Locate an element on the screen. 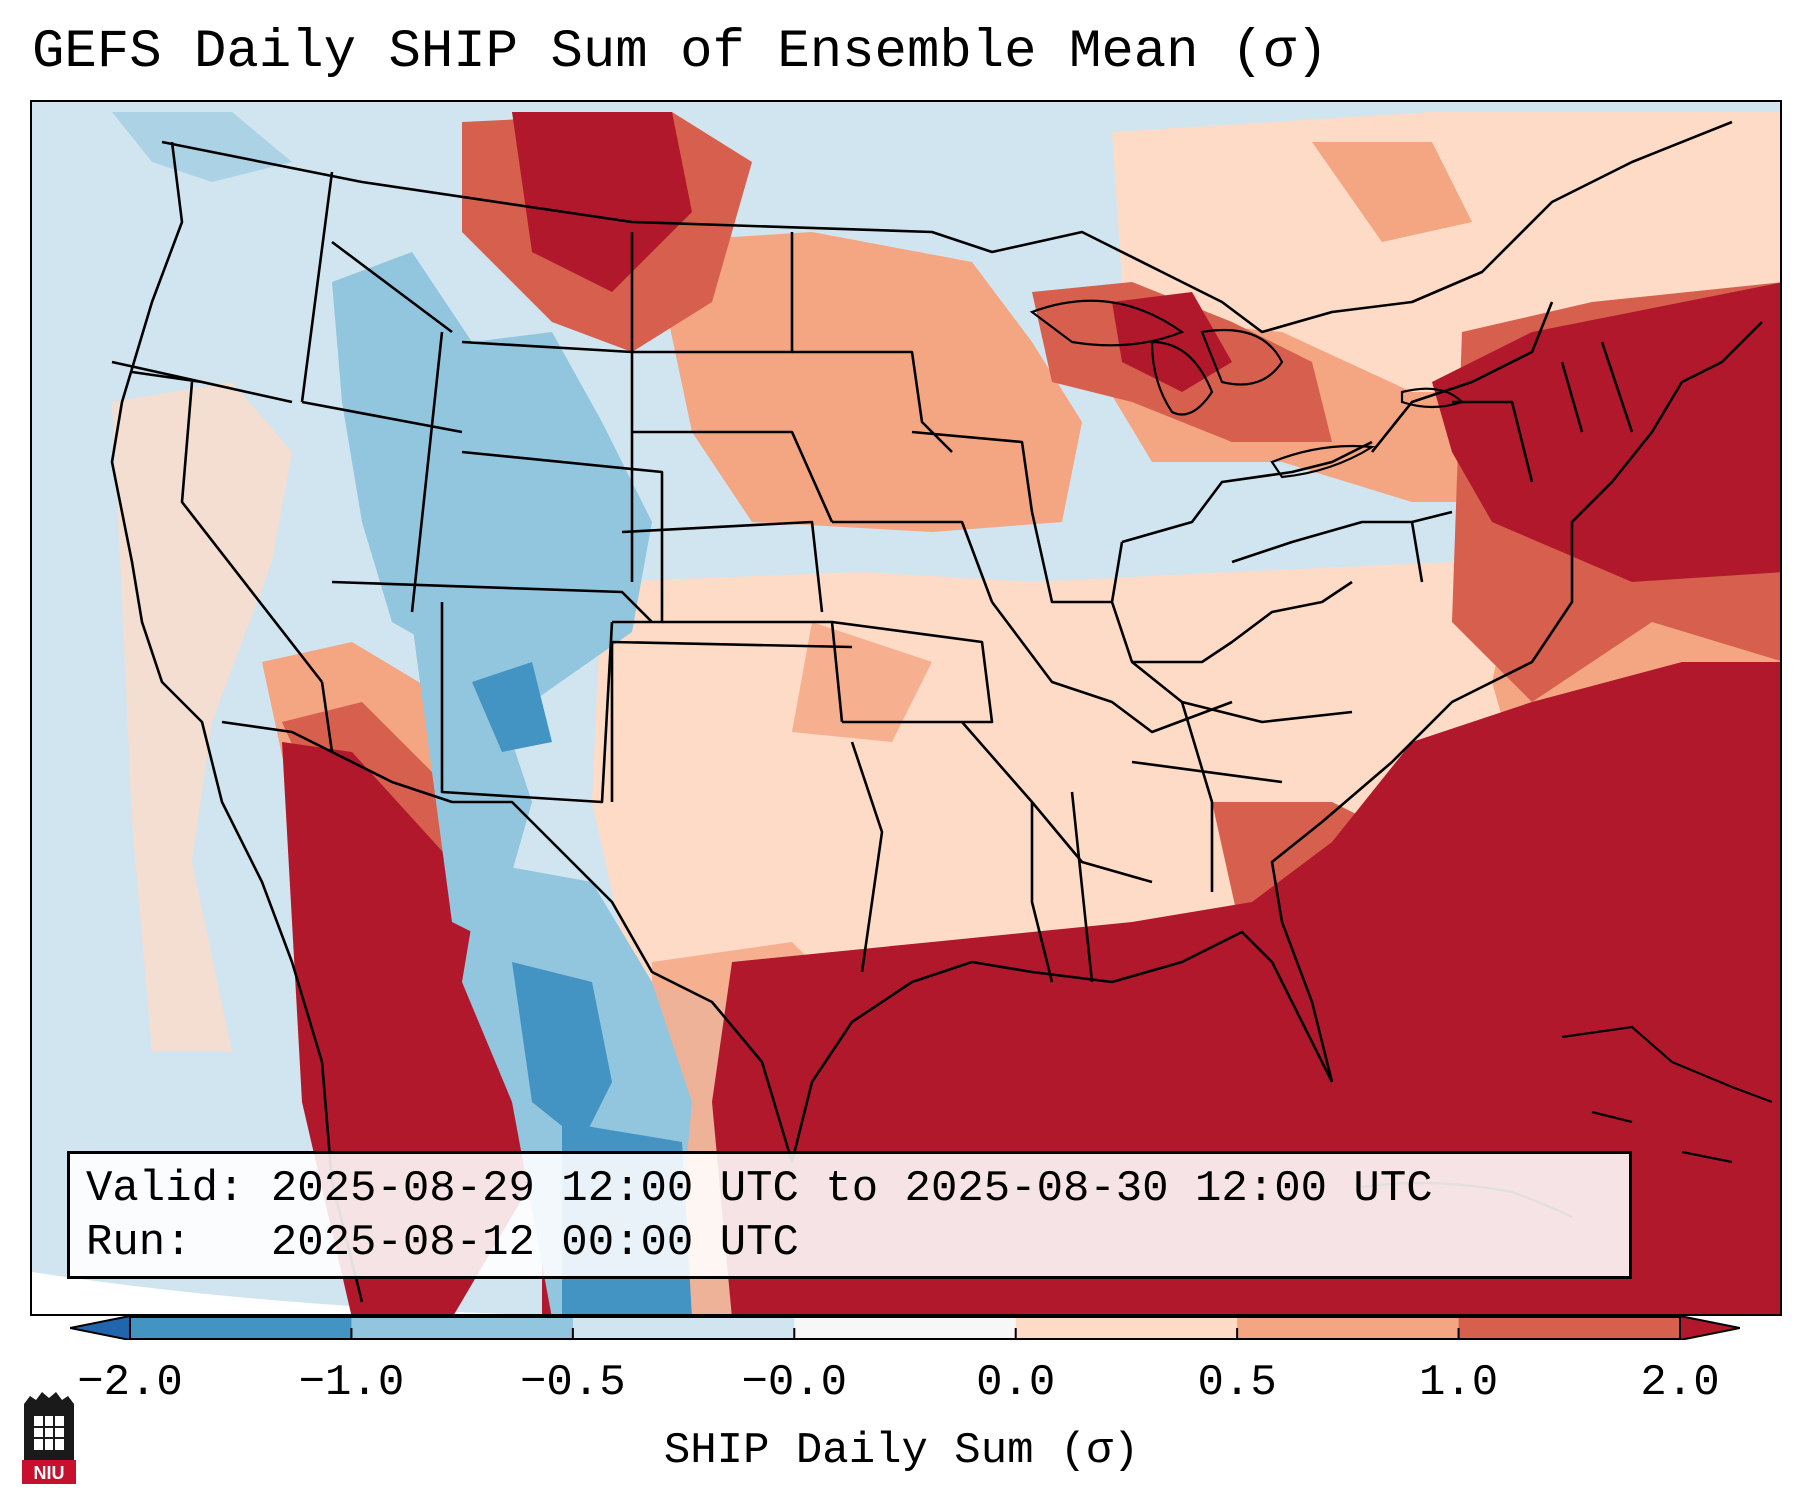  colorbar-tick-label: −0.5 is located at coordinates (573, 1383).